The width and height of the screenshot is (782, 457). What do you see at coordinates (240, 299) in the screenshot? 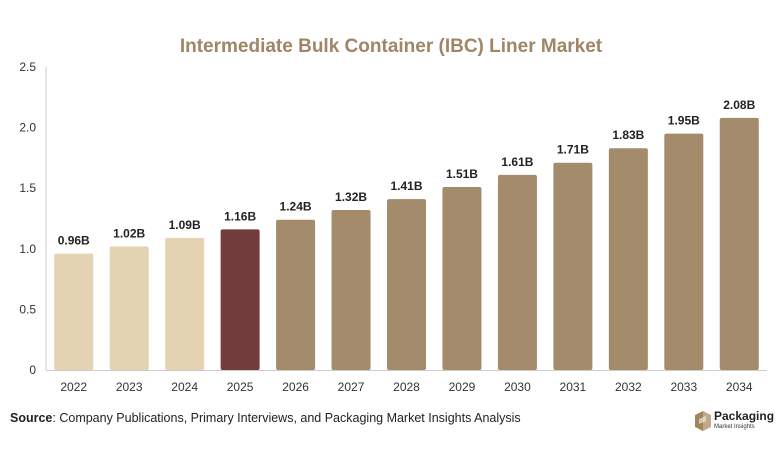
I see `bar-2025` at bounding box center [240, 299].